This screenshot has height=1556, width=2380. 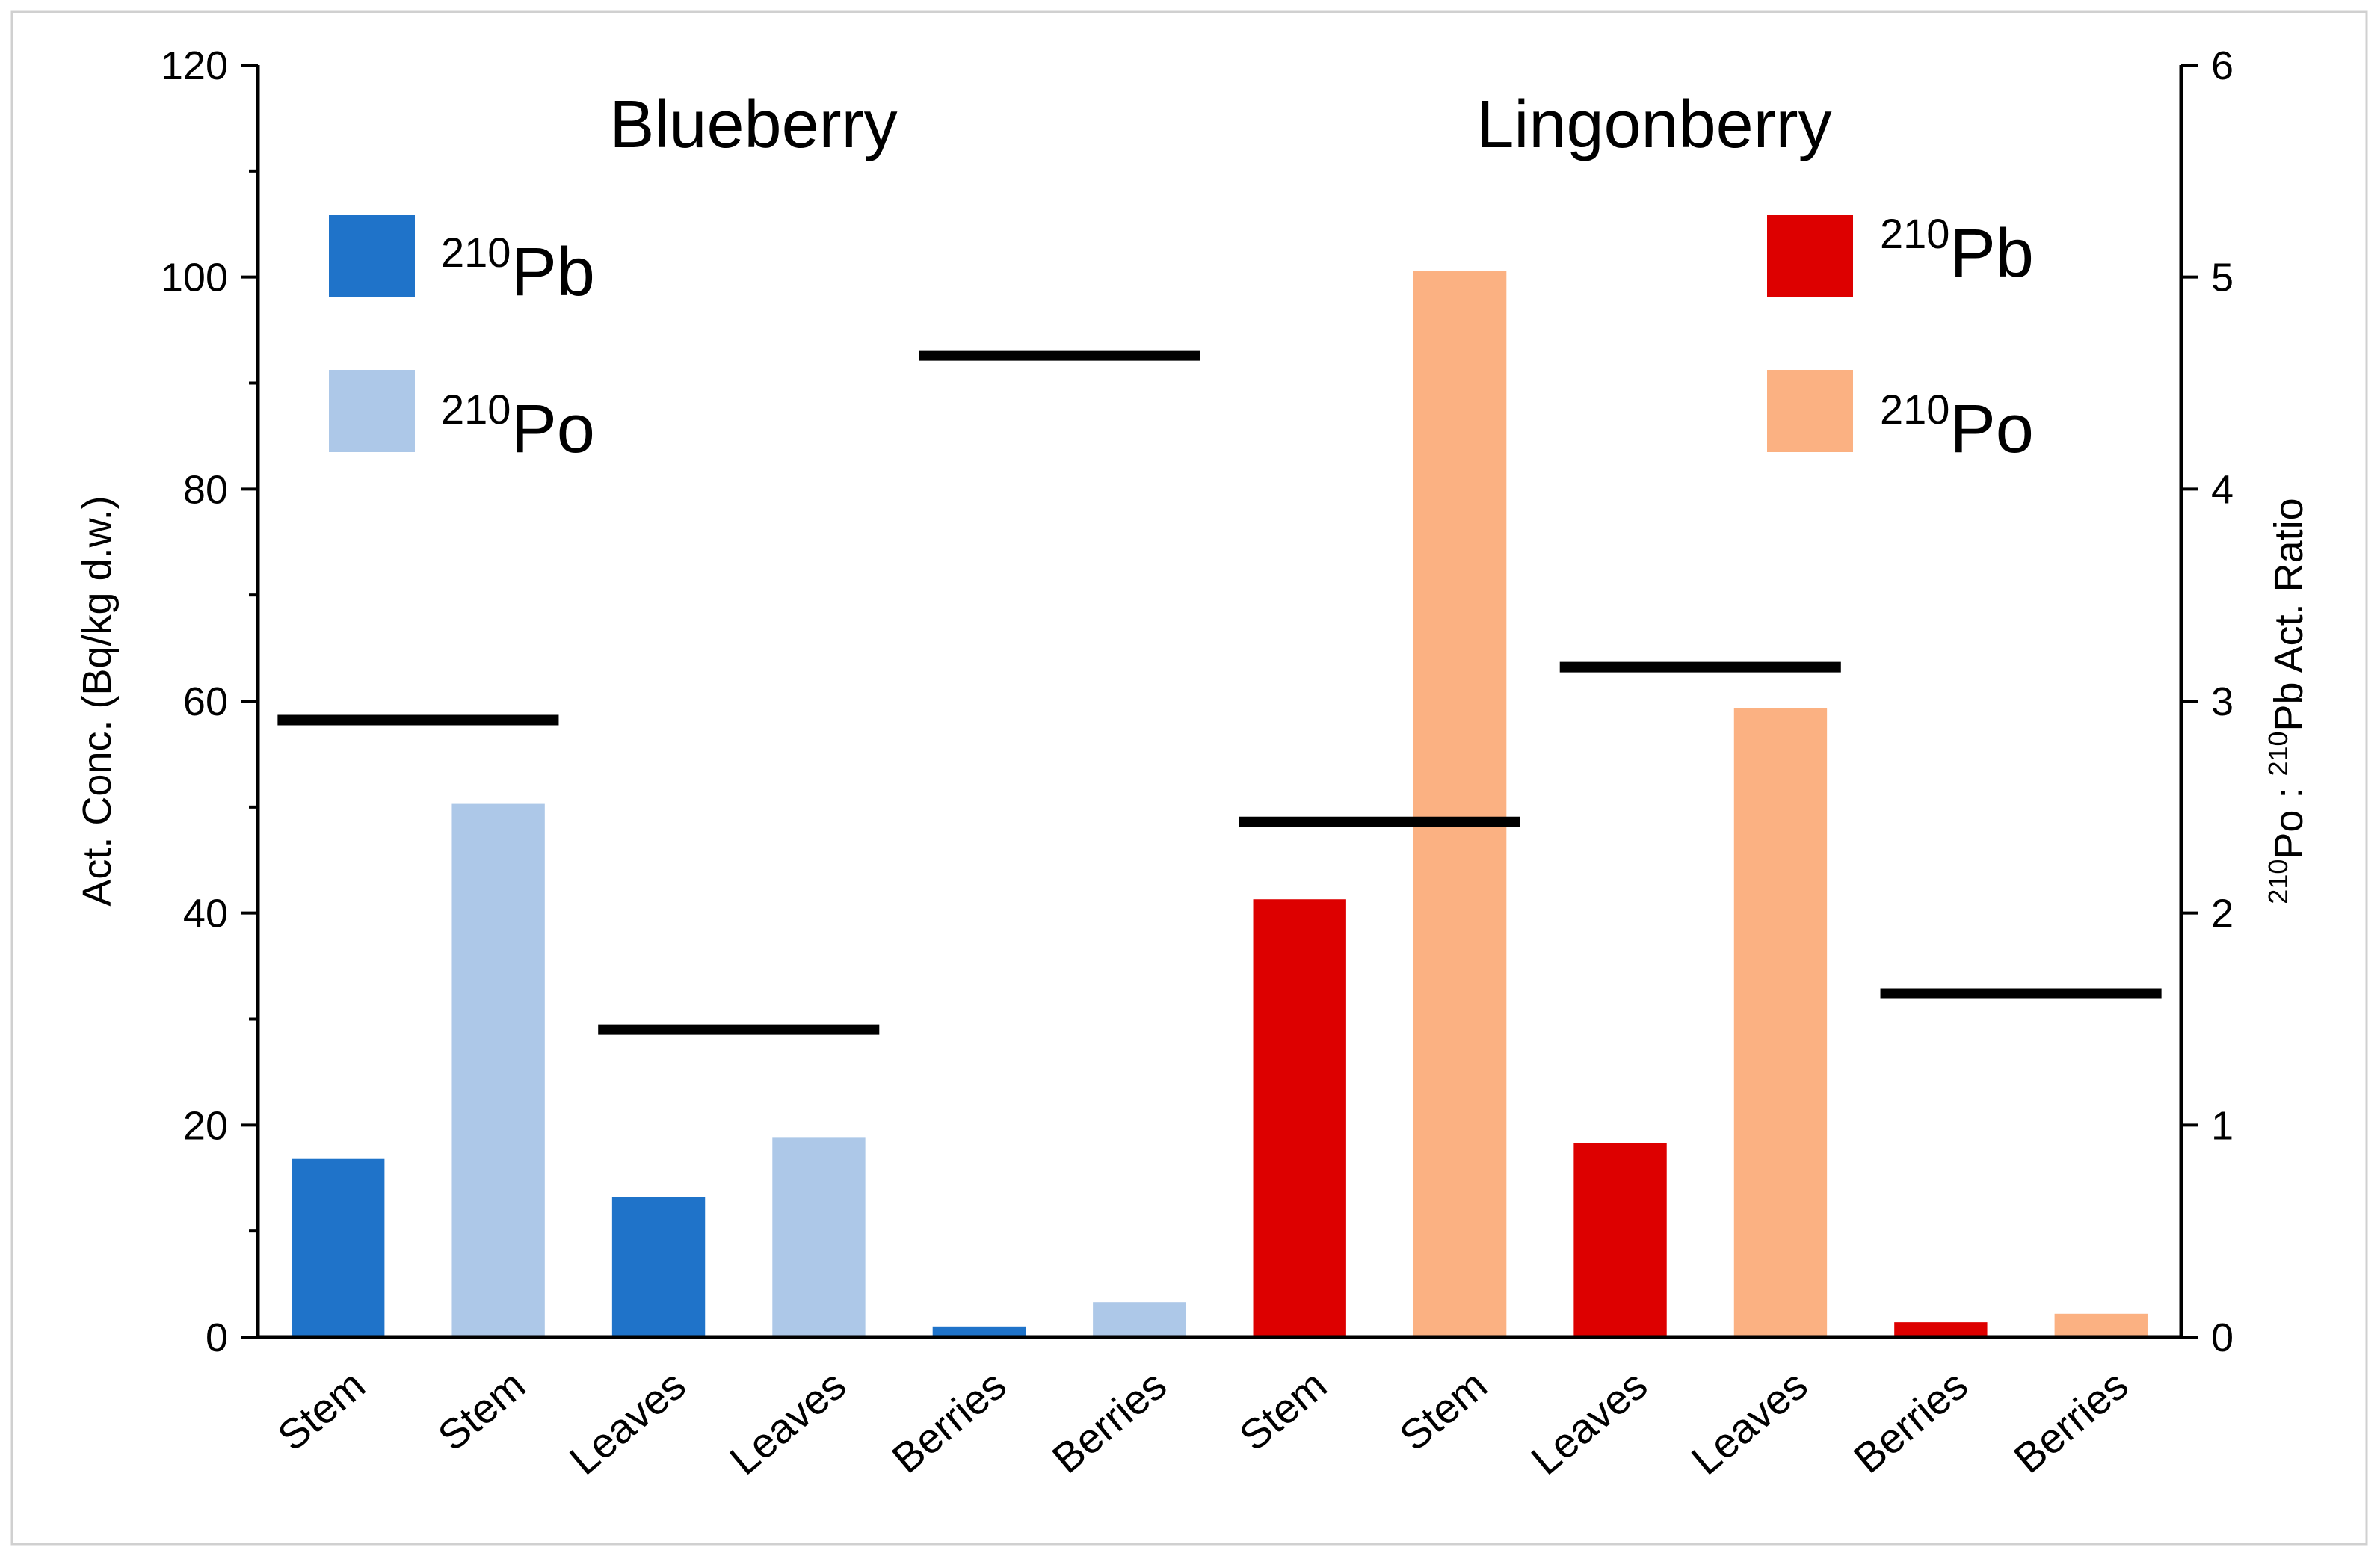 What do you see at coordinates (462, 341) in the screenshot?
I see `blueberry-legend: 210Pb 210Po` at bounding box center [462, 341].